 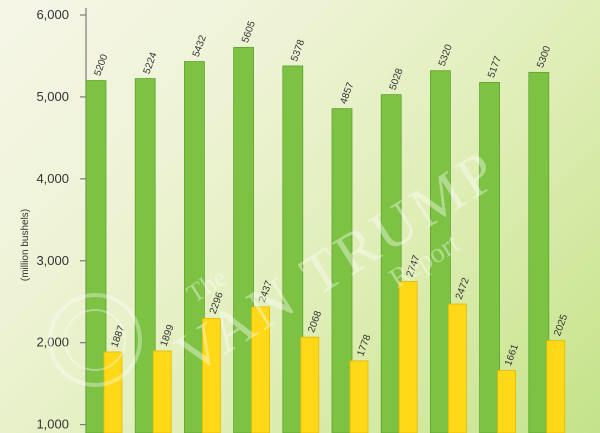 I want to click on green-bar-label: 5028, so click(x=397, y=79).